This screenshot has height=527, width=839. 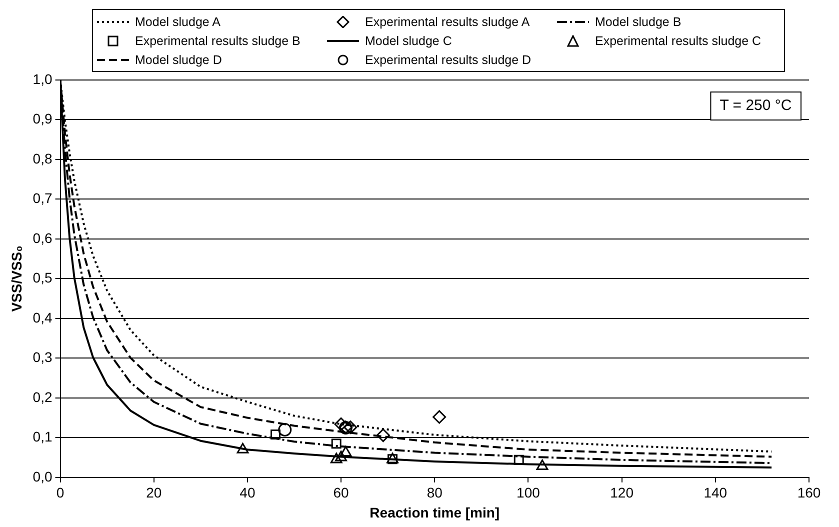 What do you see at coordinates (42, 78) in the screenshot?
I see `y-tick-label: 1,0` at bounding box center [42, 78].